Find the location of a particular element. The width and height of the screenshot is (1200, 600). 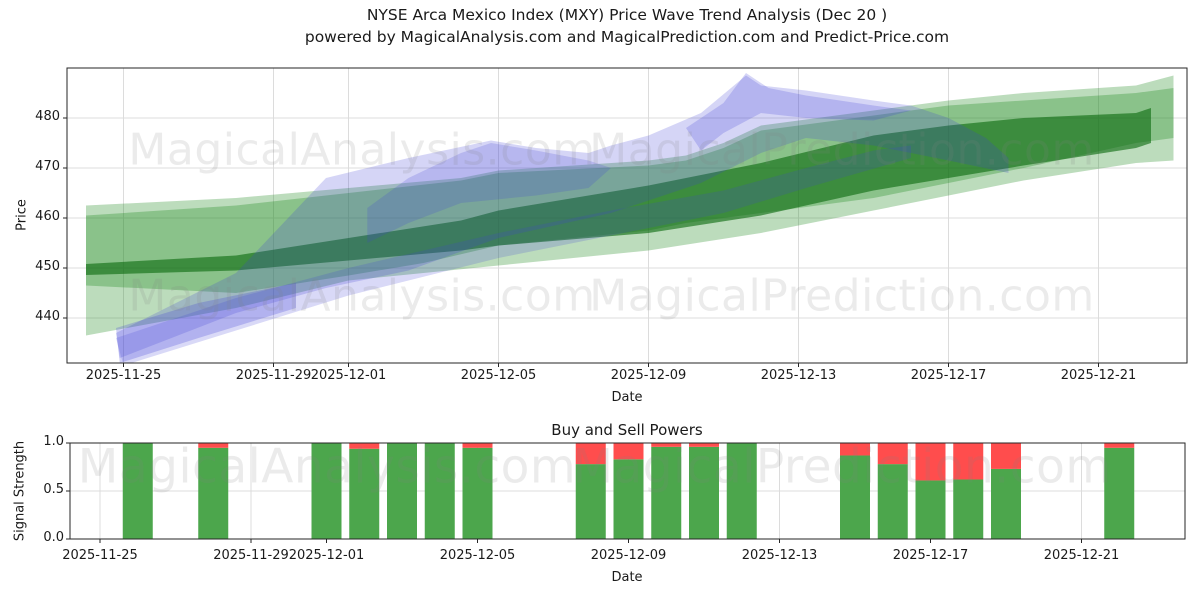

signal-x-tick-label: 2025-12-17 is located at coordinates (930, 555).